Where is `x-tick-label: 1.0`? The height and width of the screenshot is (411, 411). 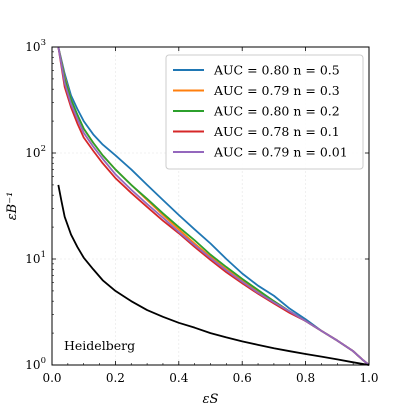
x-tick-label: 1.0 is located at coordinates (368, 378).